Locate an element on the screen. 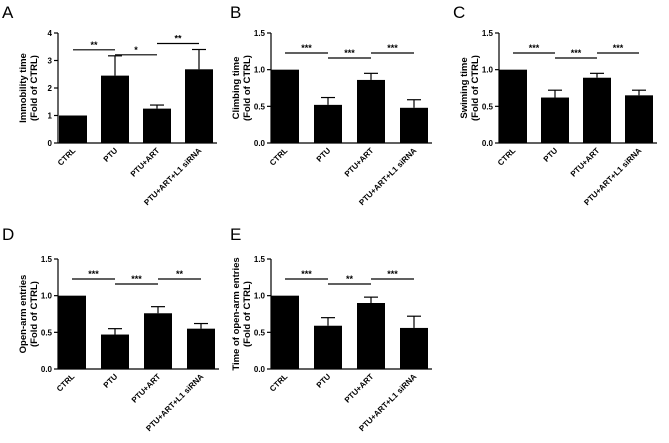  y-axis-title-line-1: Climbing time is located at coordinates (236, 88).